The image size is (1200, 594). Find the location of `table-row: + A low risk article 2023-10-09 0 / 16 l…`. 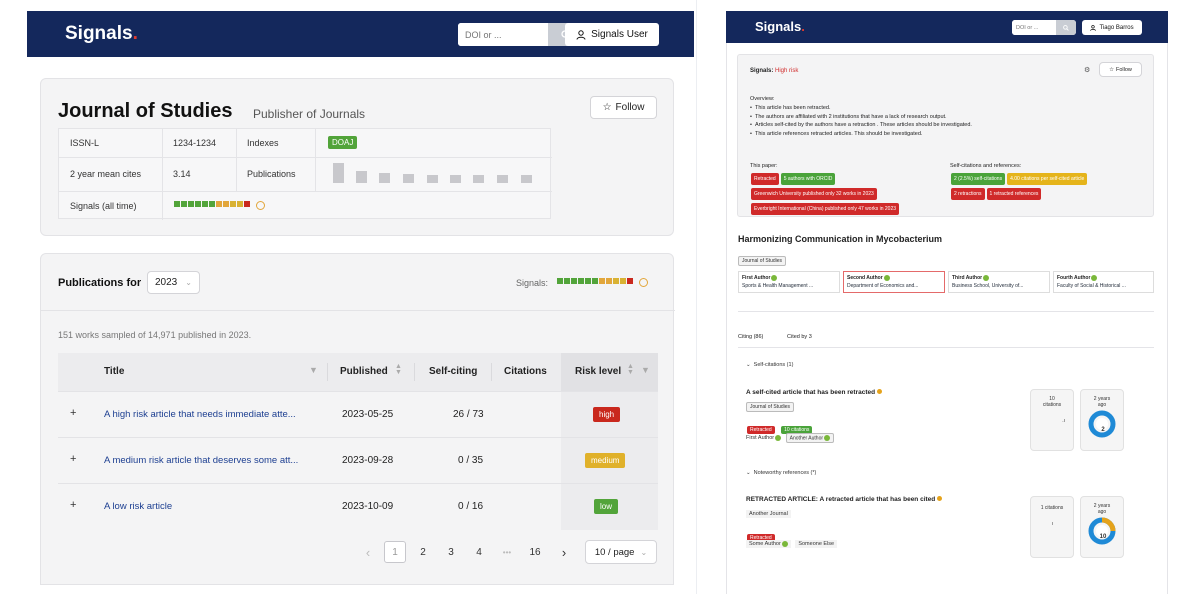

table-row: + A low risk article 2023-10-09 0 / 16 l… is located at coordinates (358, 506).